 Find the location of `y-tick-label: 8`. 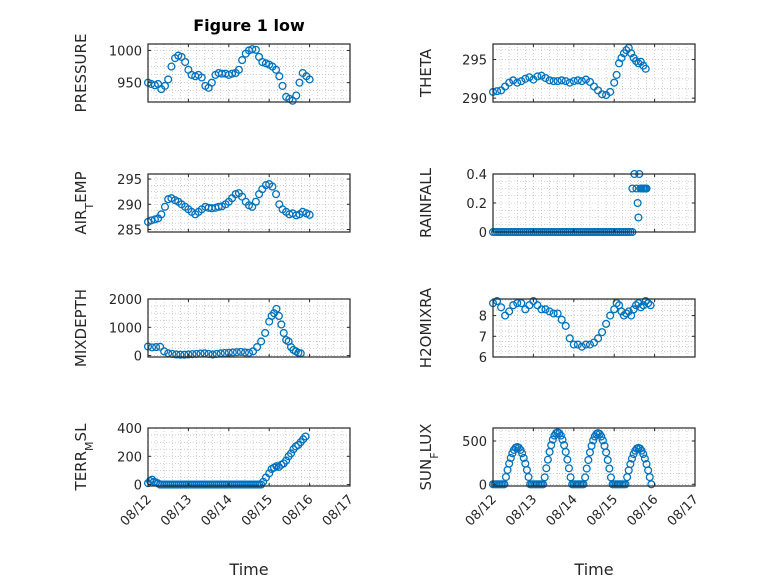

y-tick-label: 8 is located at coordinates (483, 317).